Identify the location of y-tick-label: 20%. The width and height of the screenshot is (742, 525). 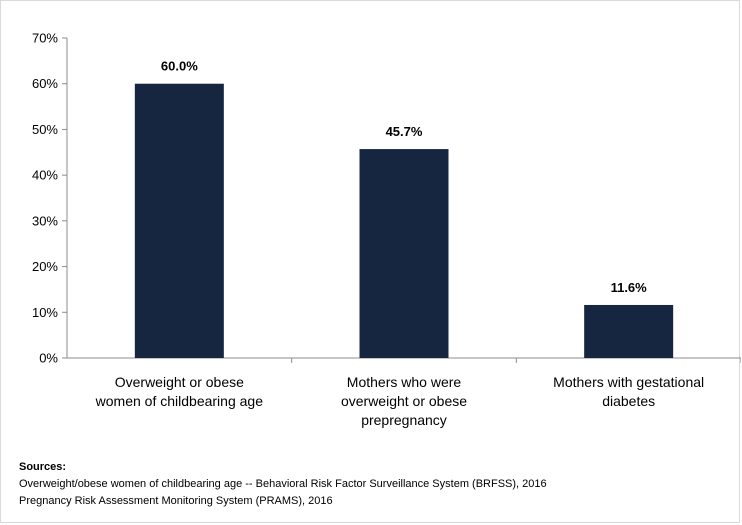
(45, 266).